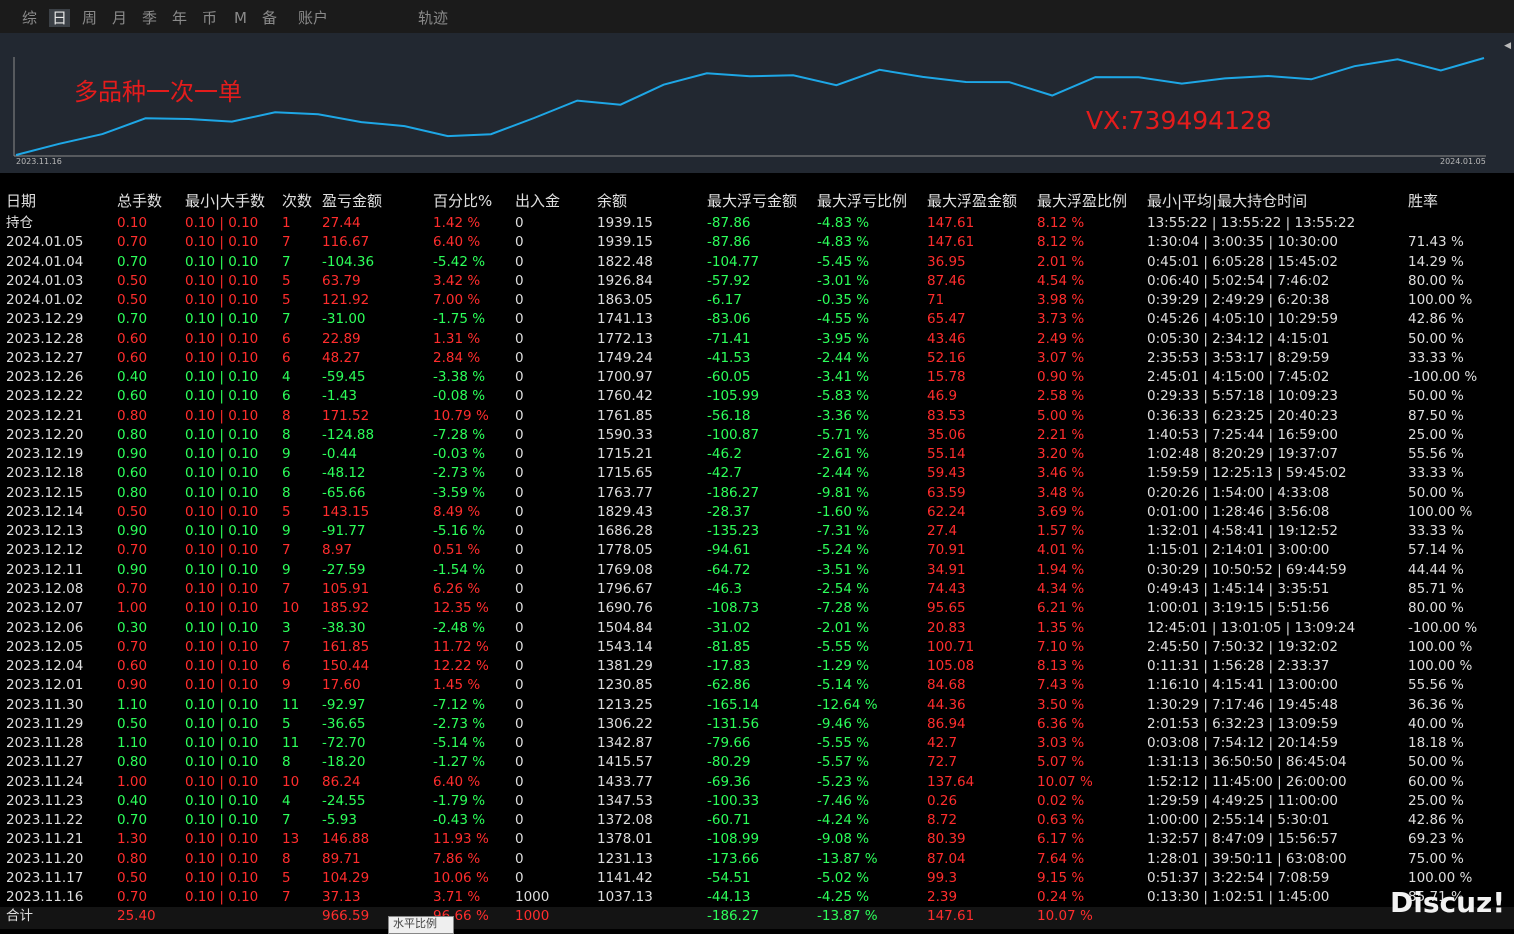 Image resolution: width=1514 pixels, height=934 pixels. Describe the element at coordinates (625, 511) in the screenshot. I see `cell-balance: 1829.43` at that location.